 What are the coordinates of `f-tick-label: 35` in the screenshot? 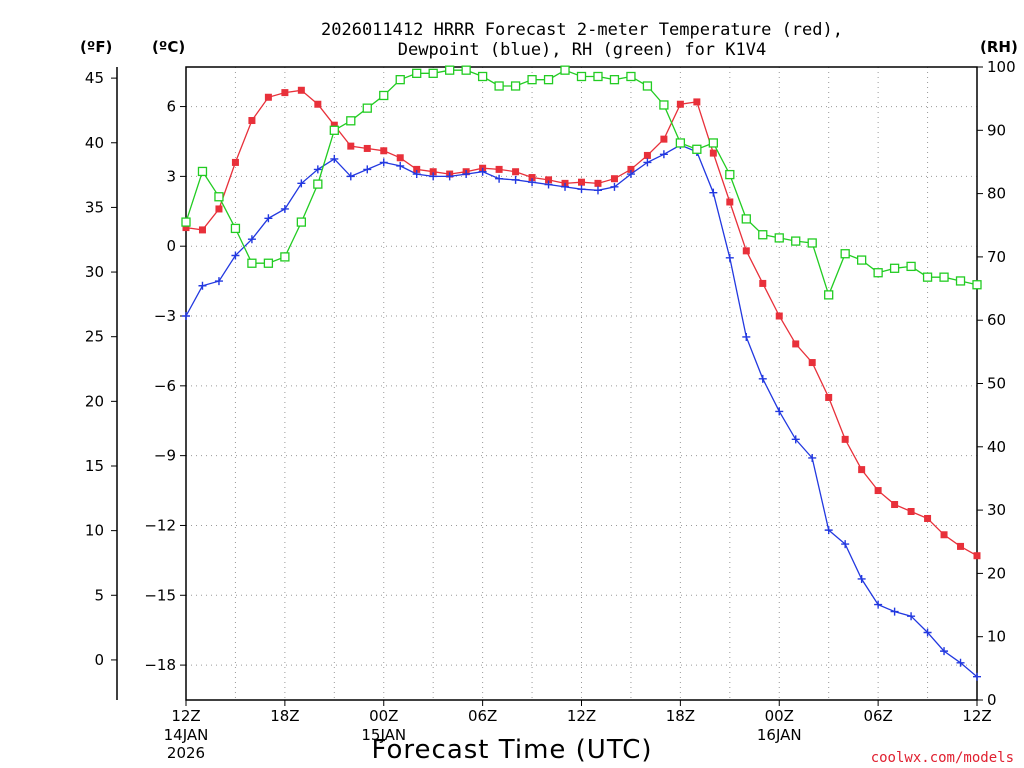 It's located at (94, 207).